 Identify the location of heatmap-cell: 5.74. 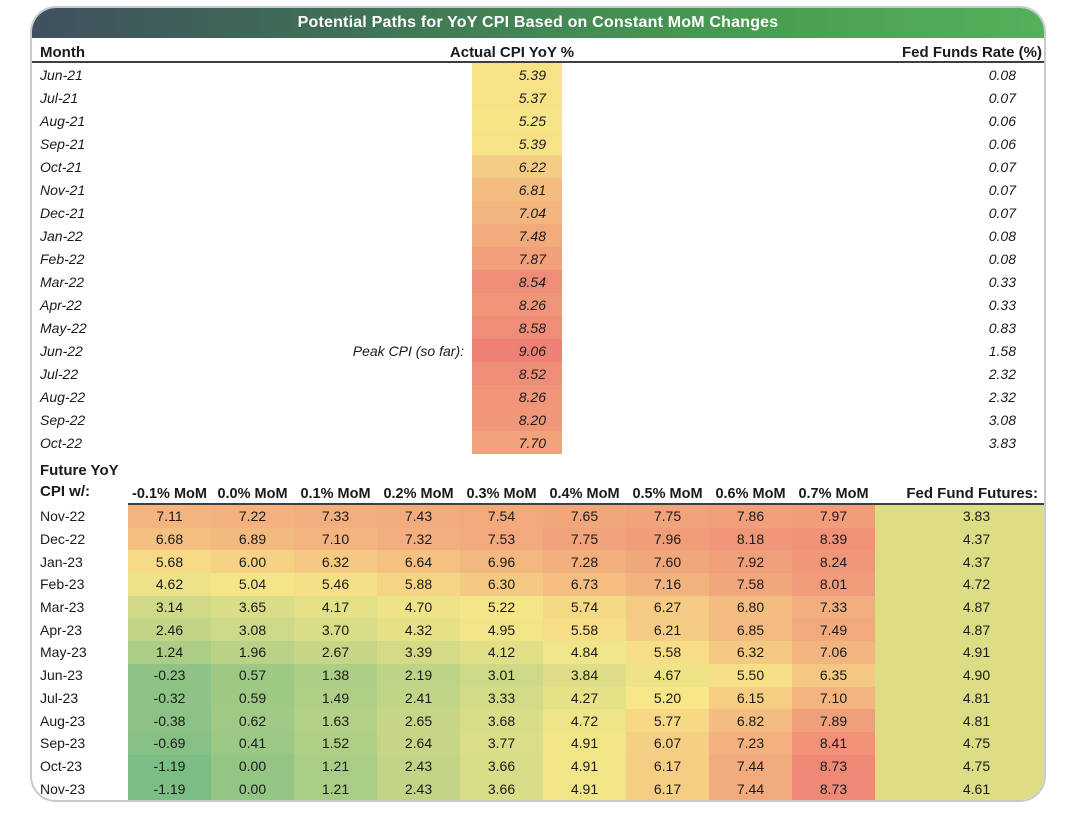
(584, 607).